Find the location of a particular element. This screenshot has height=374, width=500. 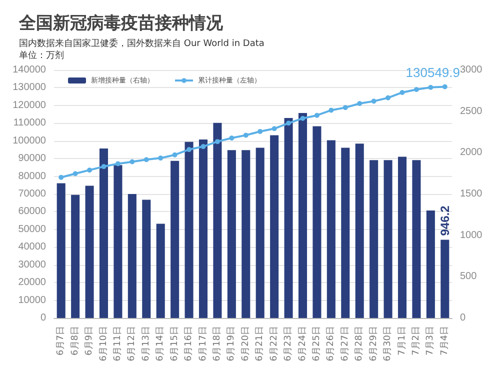

y-tick-label: 110000 is located at coordinates (29, 123).